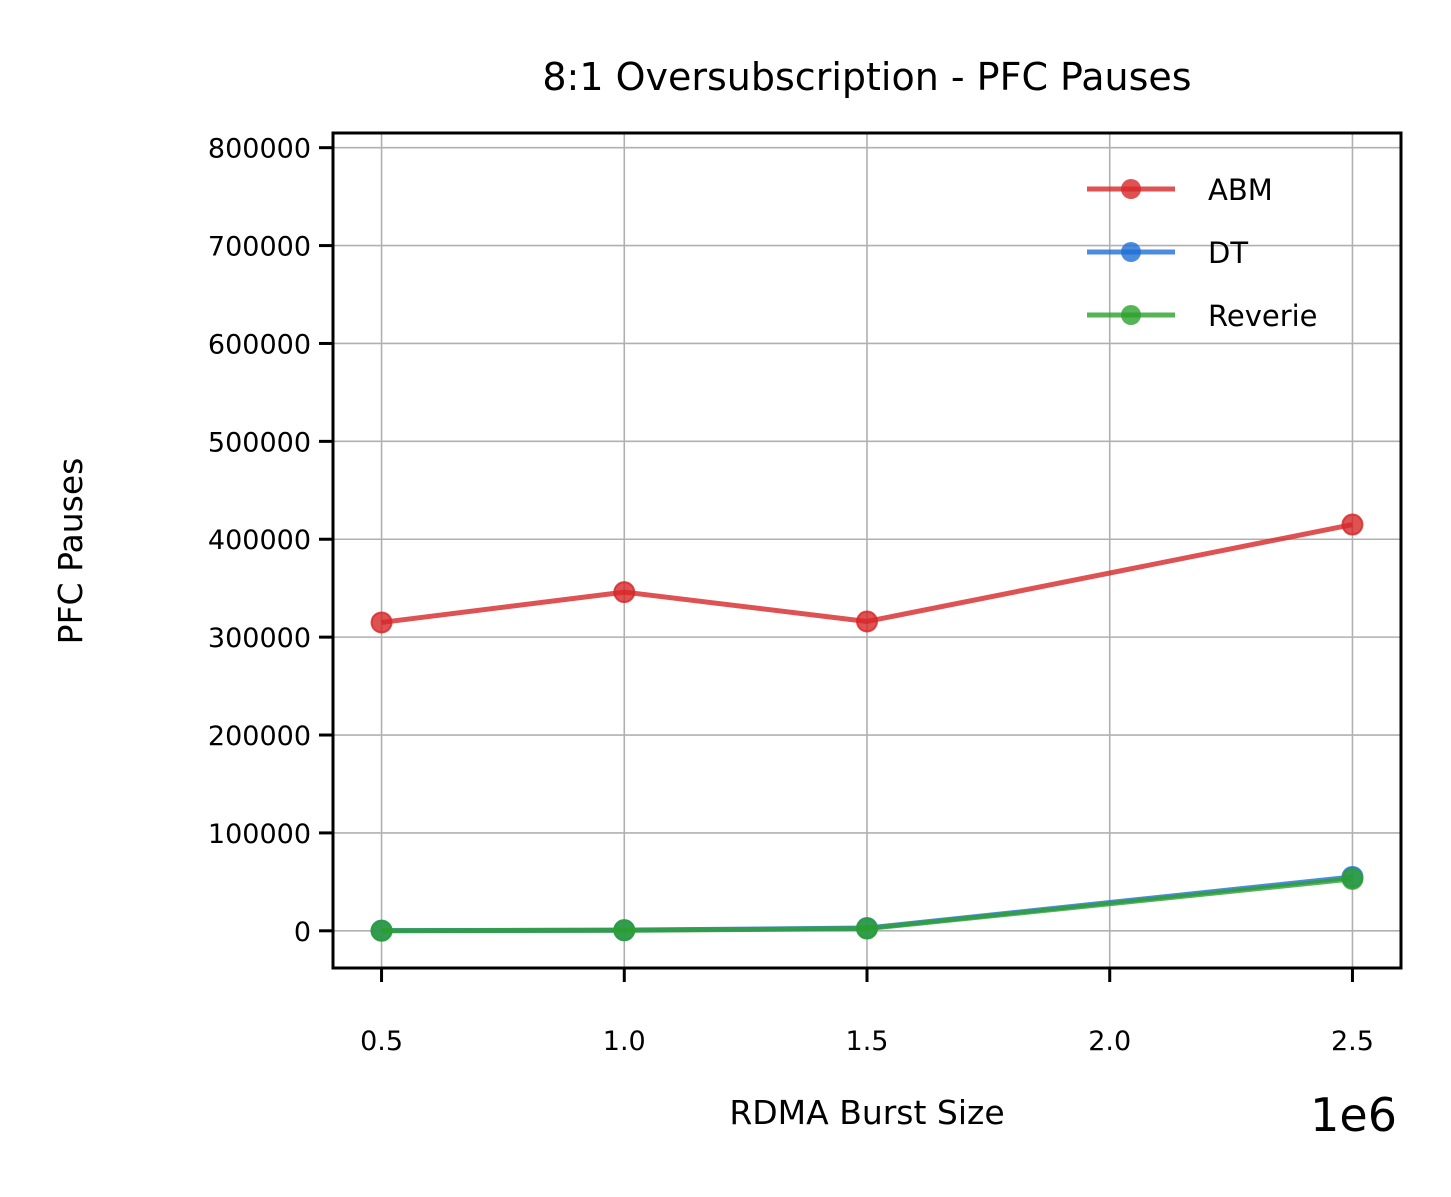  I want to click on x-axis: 0.5 1.0 1.5 2.0 2.5, so click(867, 1012).